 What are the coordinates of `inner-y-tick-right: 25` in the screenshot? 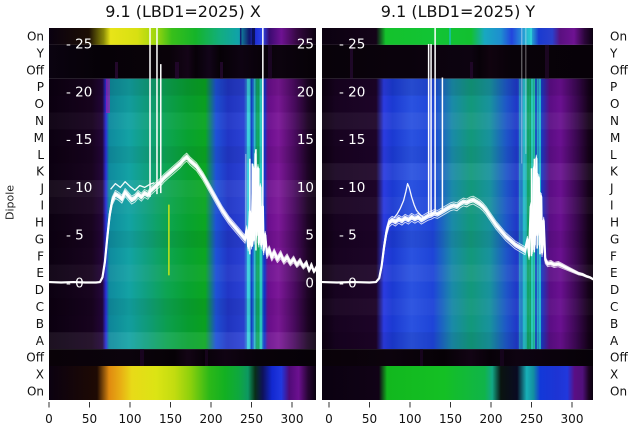 It's located at (305, 45).